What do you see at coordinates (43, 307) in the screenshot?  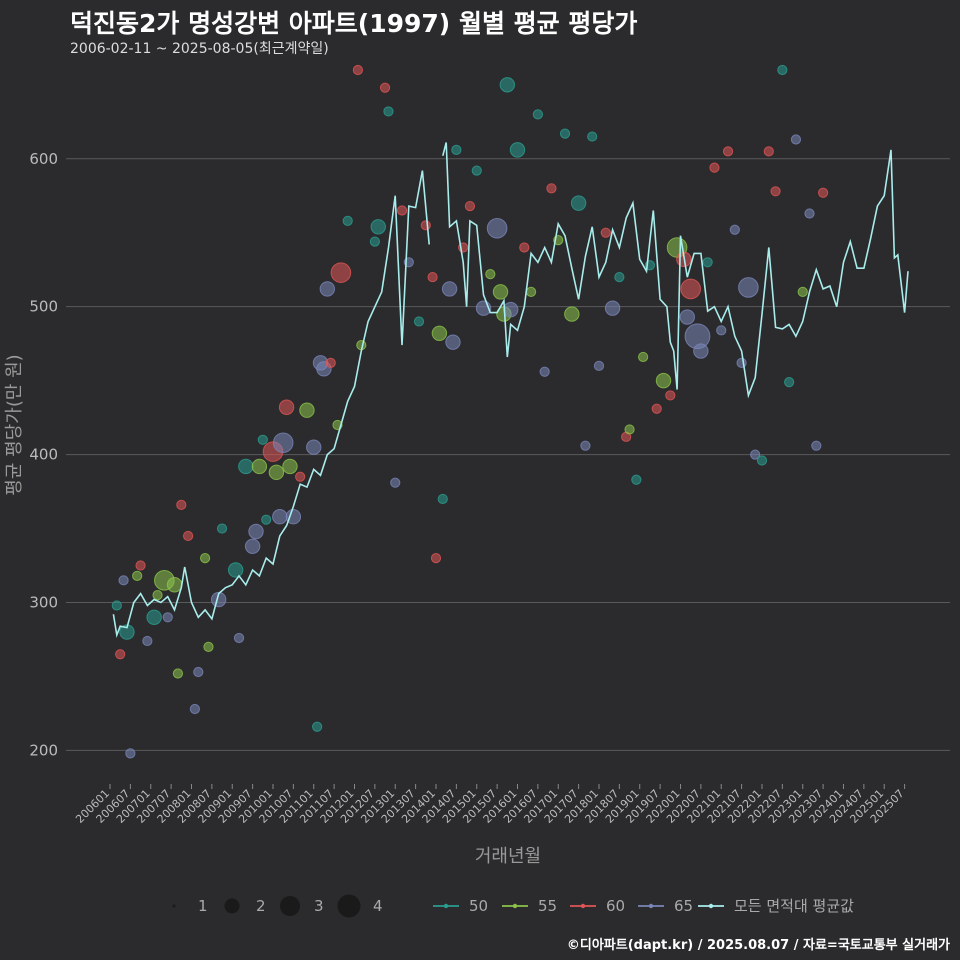 I see `y-tick-label: 500` at bounding box center [43, 307].